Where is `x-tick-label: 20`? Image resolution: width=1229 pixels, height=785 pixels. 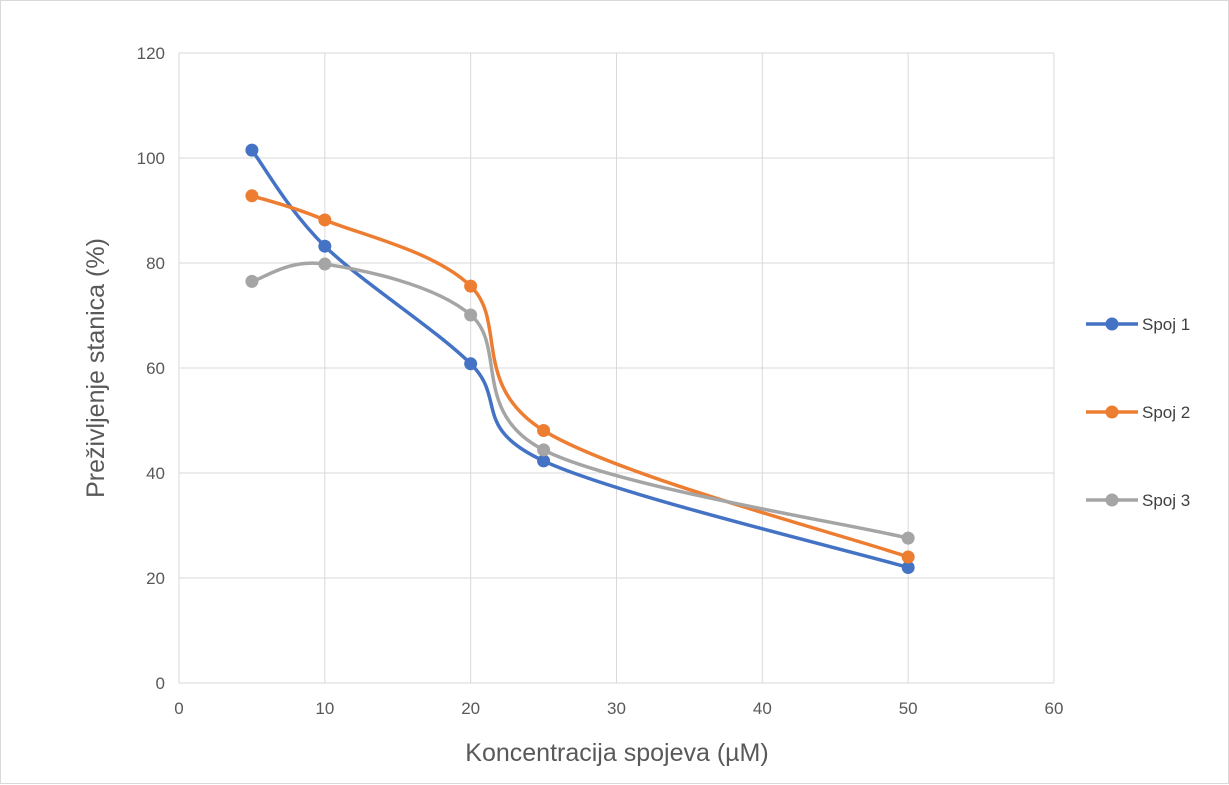 x-tick-label: 20 is located at coordinates (470, 708).